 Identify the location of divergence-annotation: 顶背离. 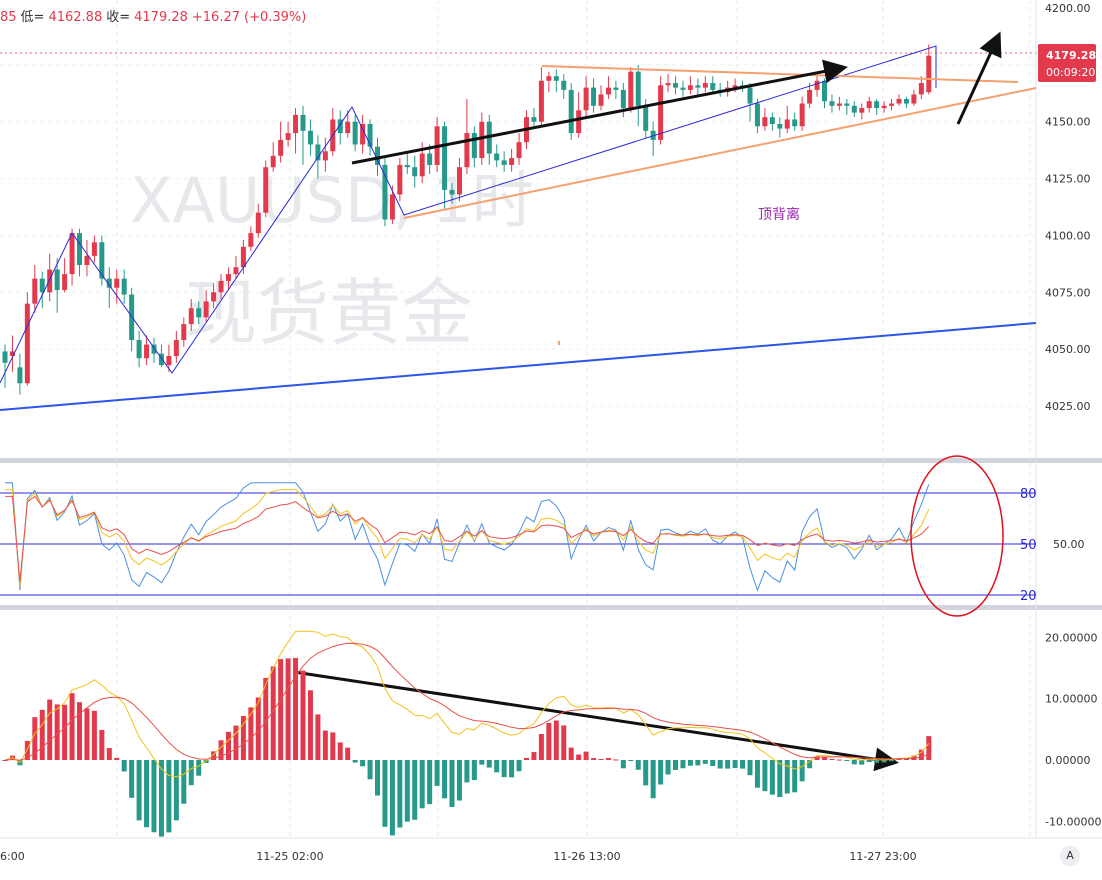
(779, 214).